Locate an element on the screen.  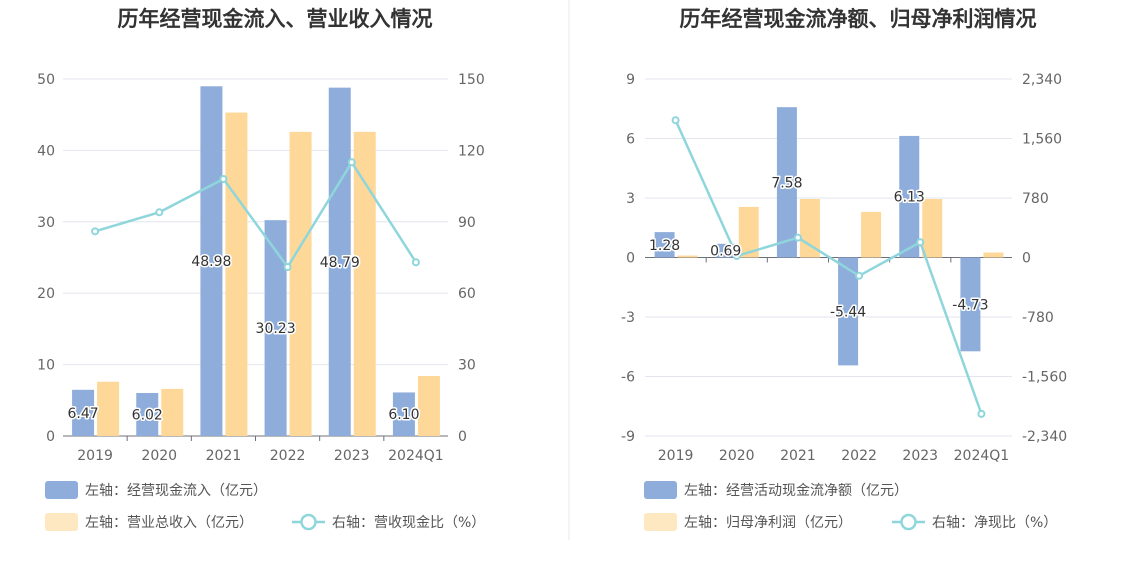
bar-data-label: 48.79 is located at coordinates (340, 263).